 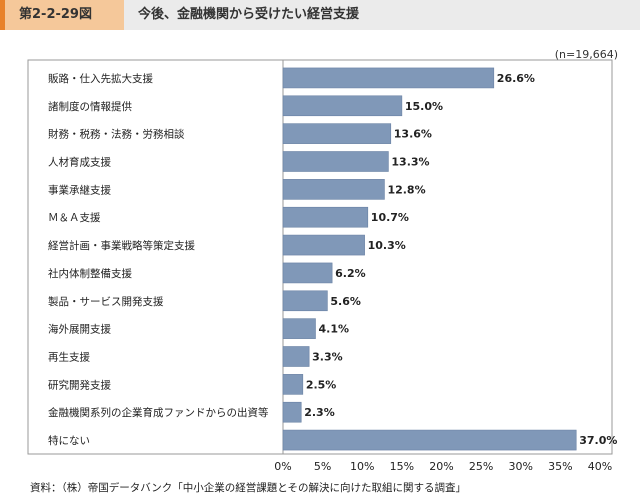 I want to click on category-label: 事業承継支援, so click(x=79, y=189).